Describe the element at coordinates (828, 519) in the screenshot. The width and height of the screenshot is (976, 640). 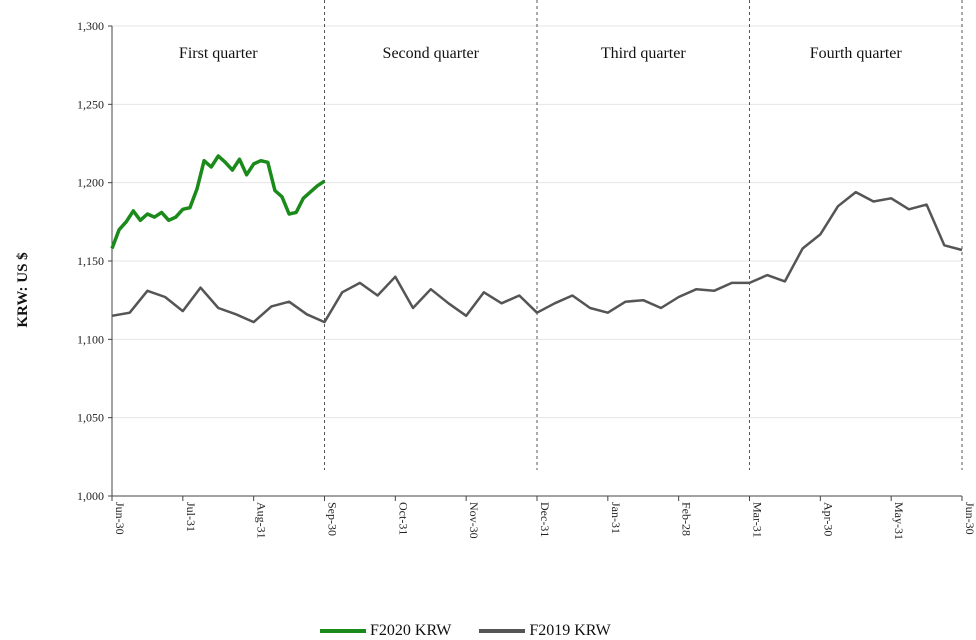
I see `x-tick-label: Apr-30` at that location.